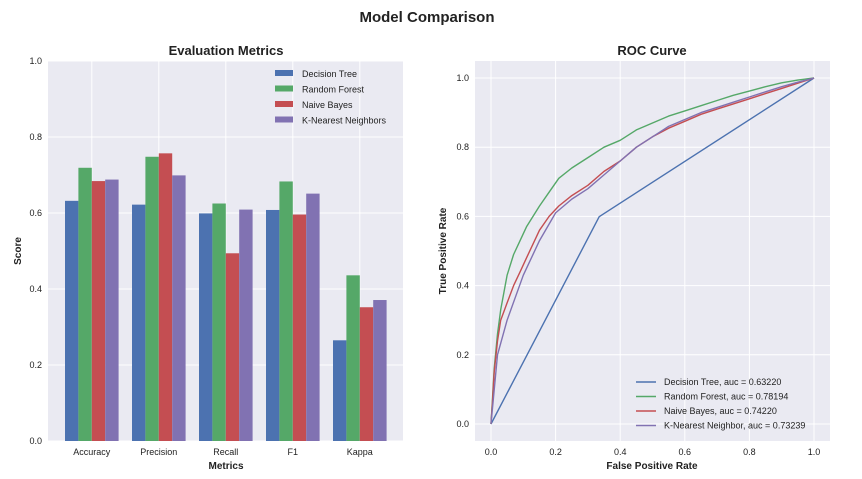 The height and width of the screenshot is (479, 862). What do you see at coordinates (620, 452) in the screenshot?
I see `roc-x-tick-label: 0.4` at bounding box center [620, 452].